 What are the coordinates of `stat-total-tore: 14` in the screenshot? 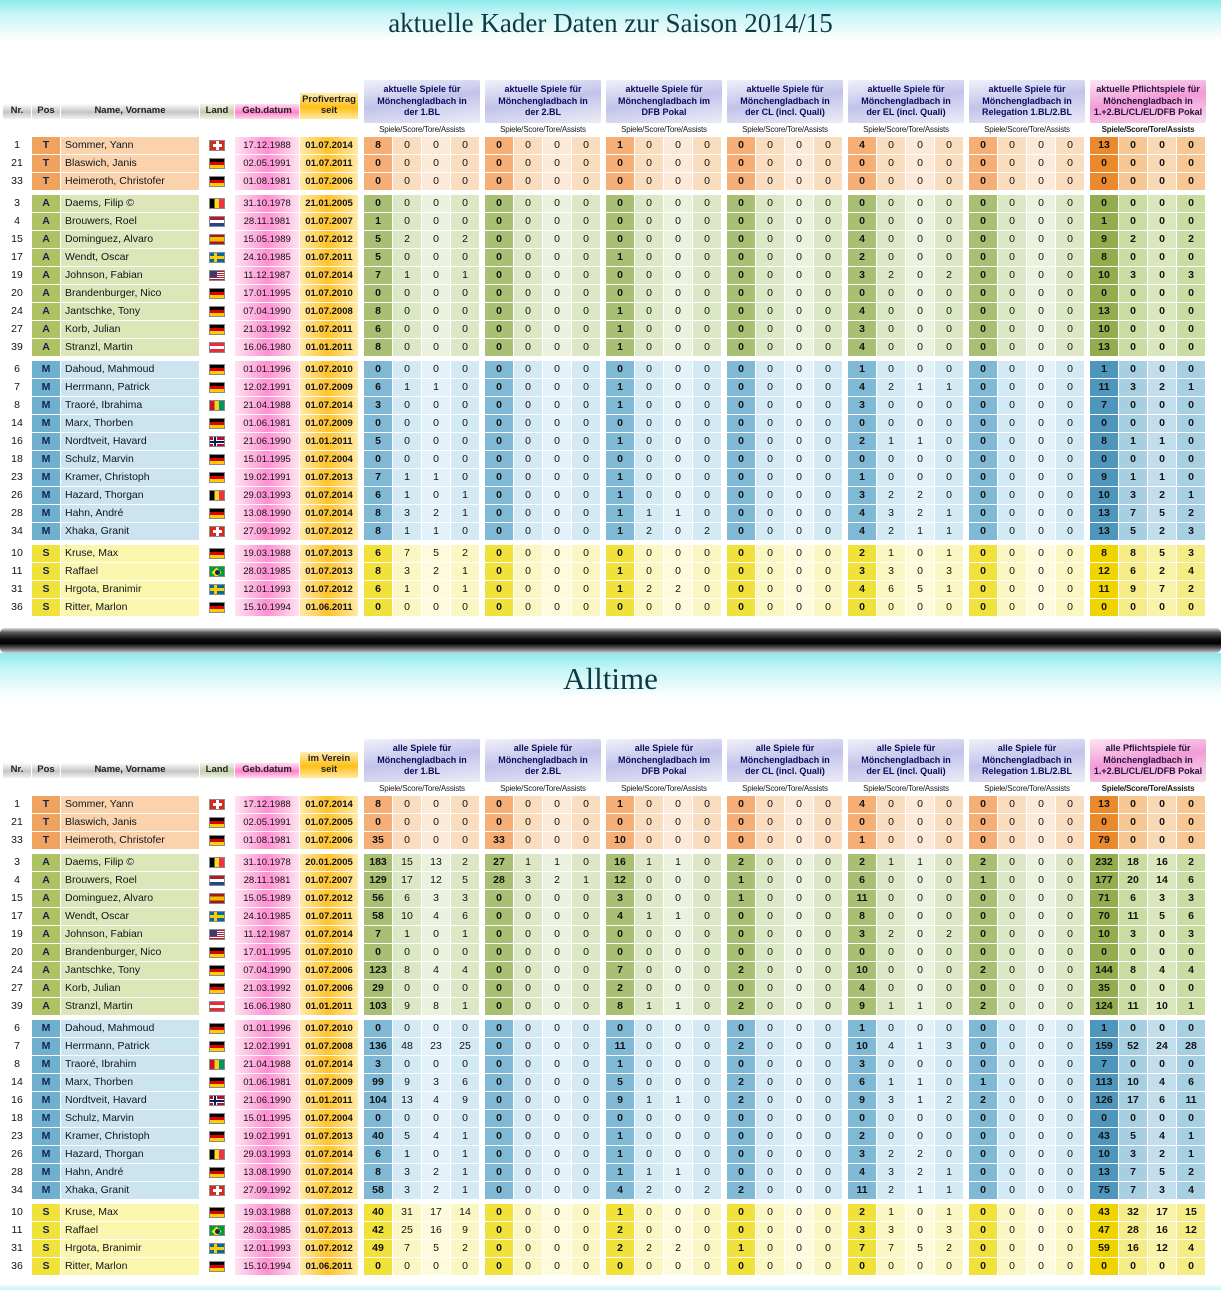 It's located at (1162, 881).